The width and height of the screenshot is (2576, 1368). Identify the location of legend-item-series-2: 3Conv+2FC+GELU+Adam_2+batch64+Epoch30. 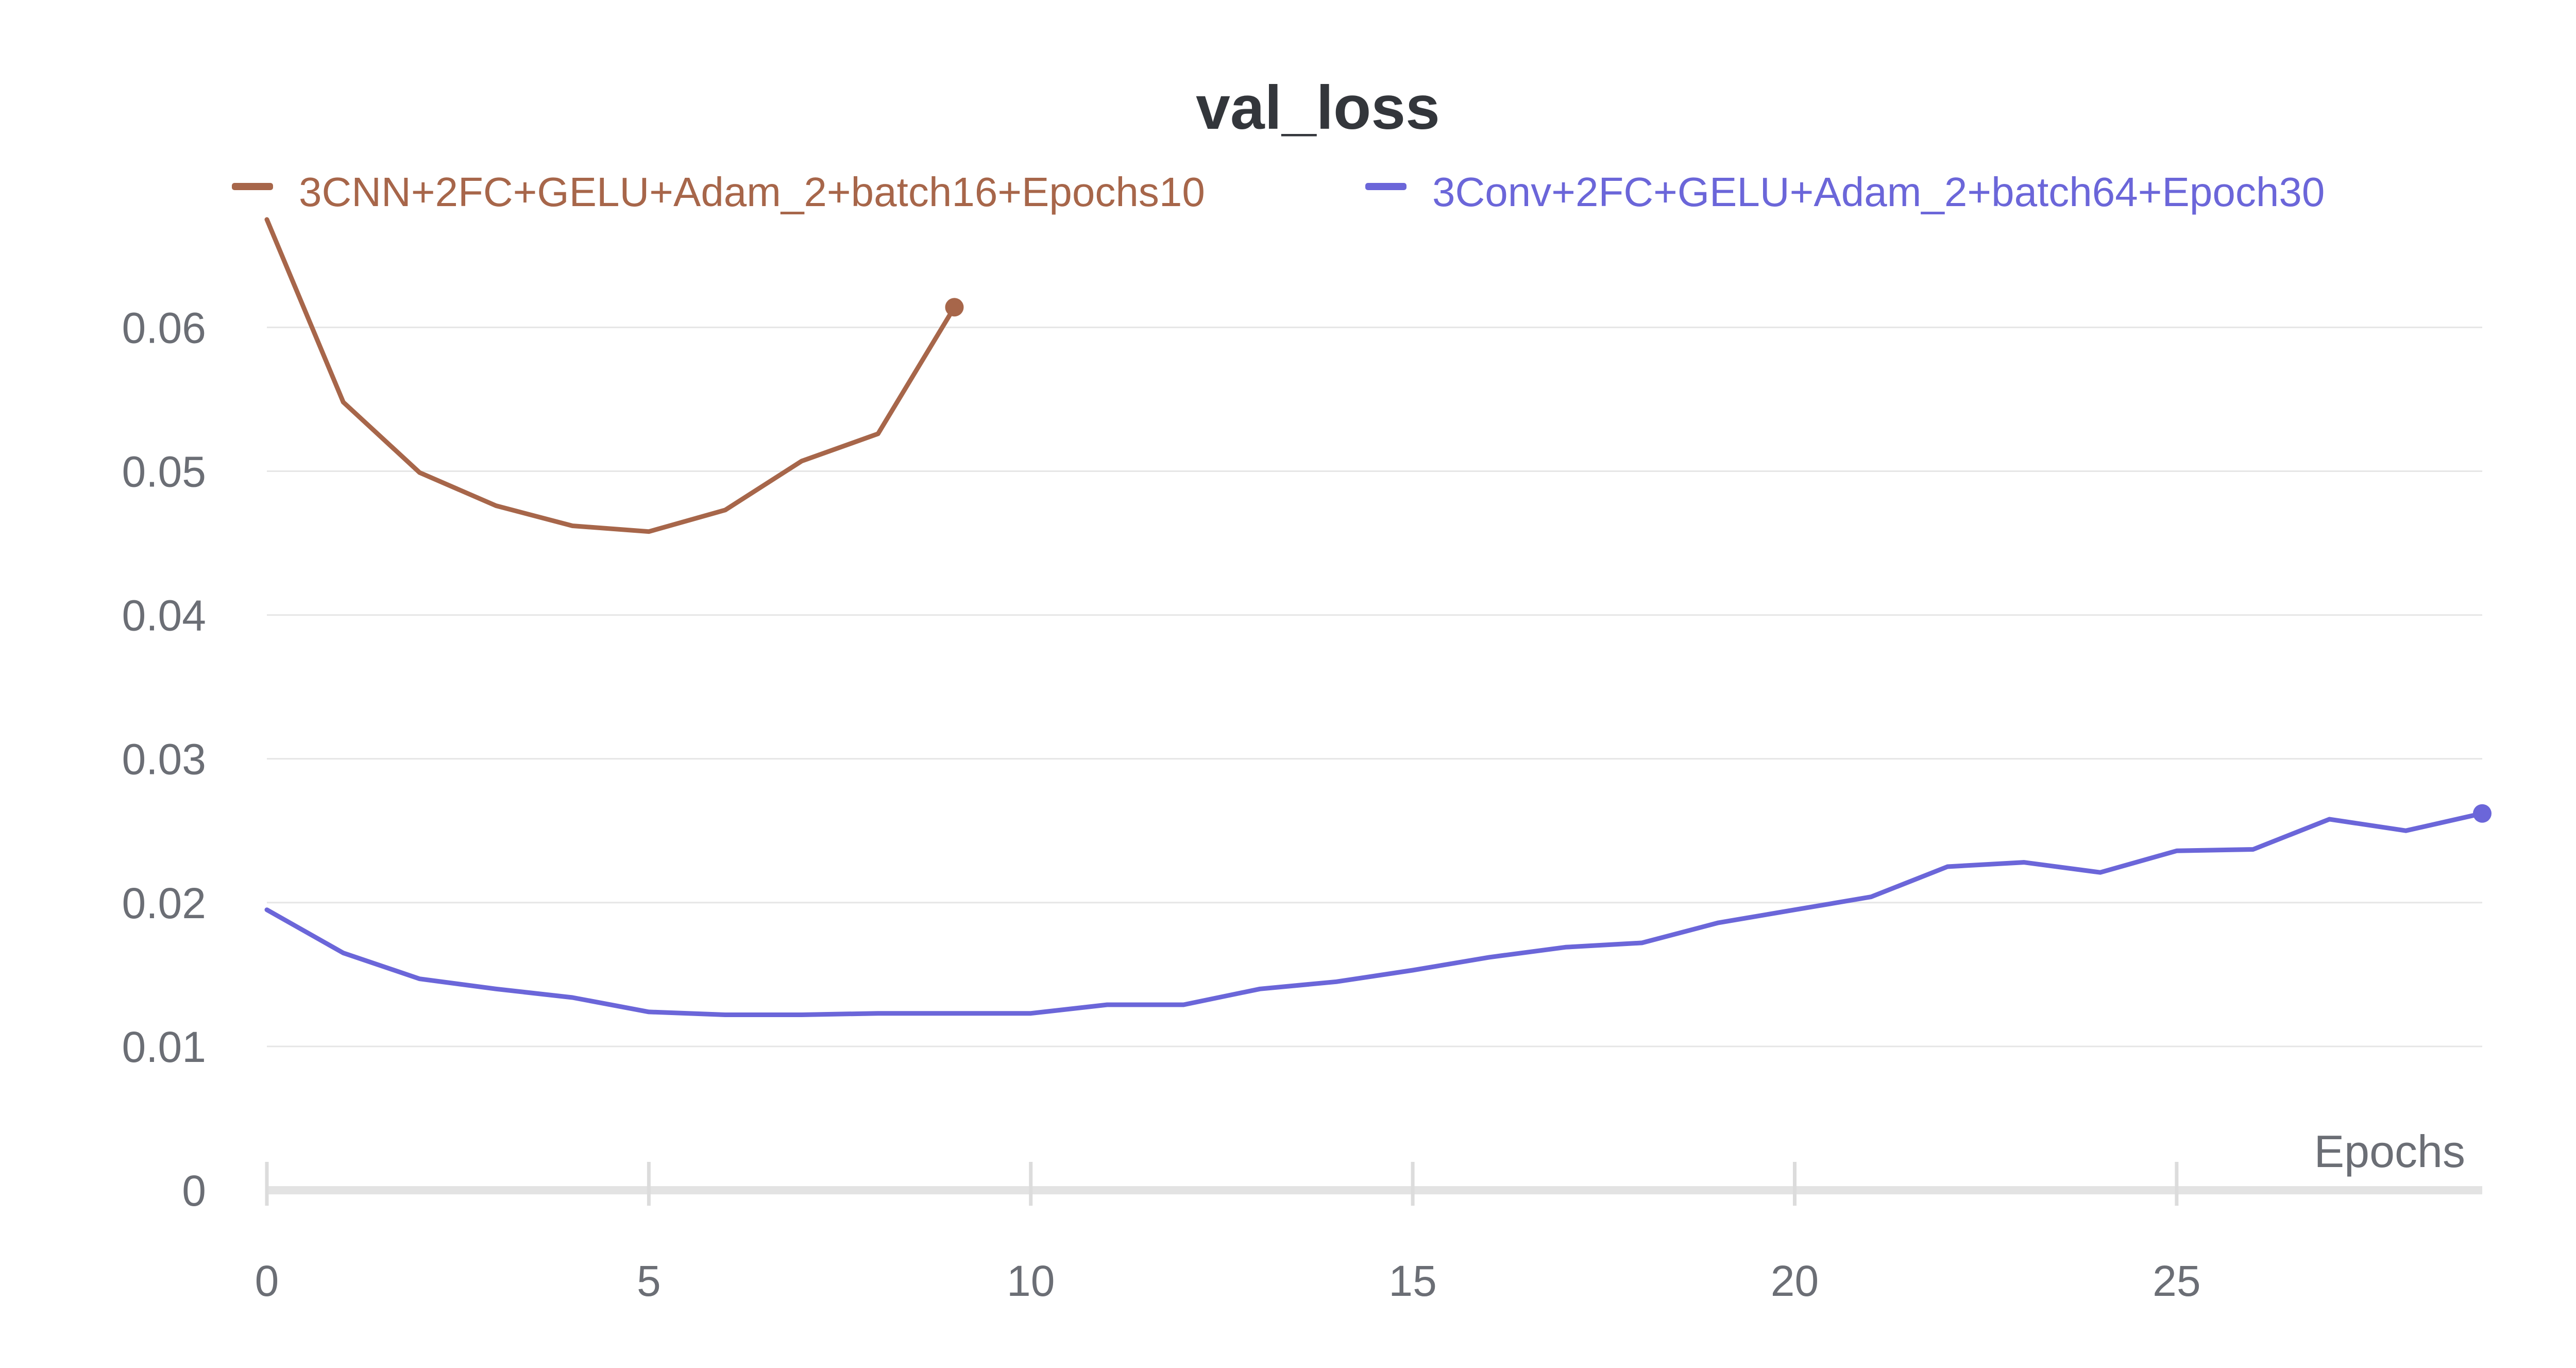
(1845, 192).